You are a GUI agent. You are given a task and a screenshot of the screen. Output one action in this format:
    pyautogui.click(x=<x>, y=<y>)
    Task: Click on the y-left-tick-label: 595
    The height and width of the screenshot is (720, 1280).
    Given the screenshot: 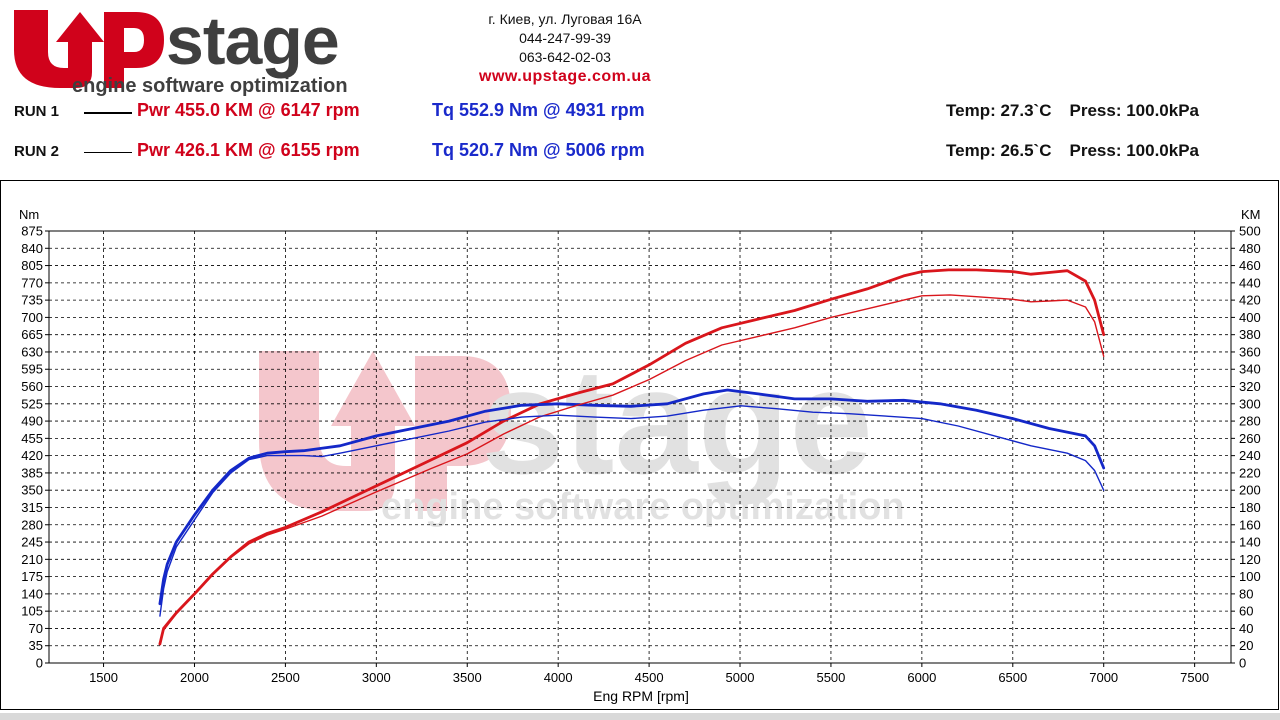 What is the action you would take?
    pyautogui.click(x=32, y=369)
    